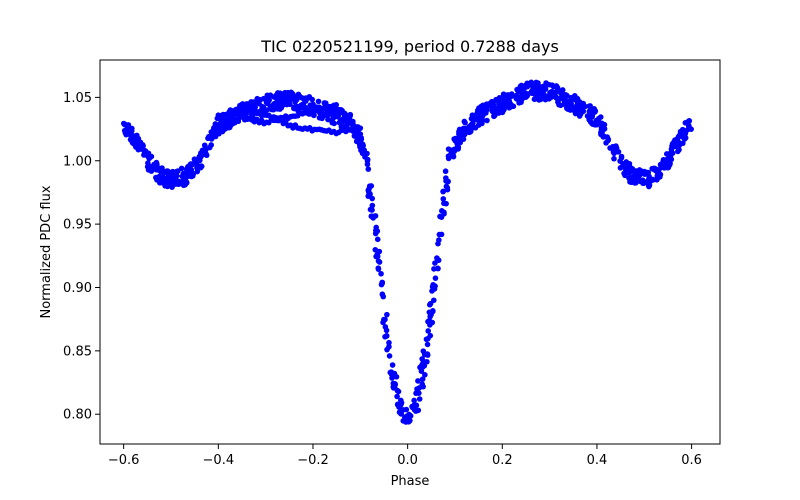 This screenshot has height=500, width=800. I want to click on y-axis: 0.80 0.85 0.90 0.95 1.00 1.05, so click(81, 257).